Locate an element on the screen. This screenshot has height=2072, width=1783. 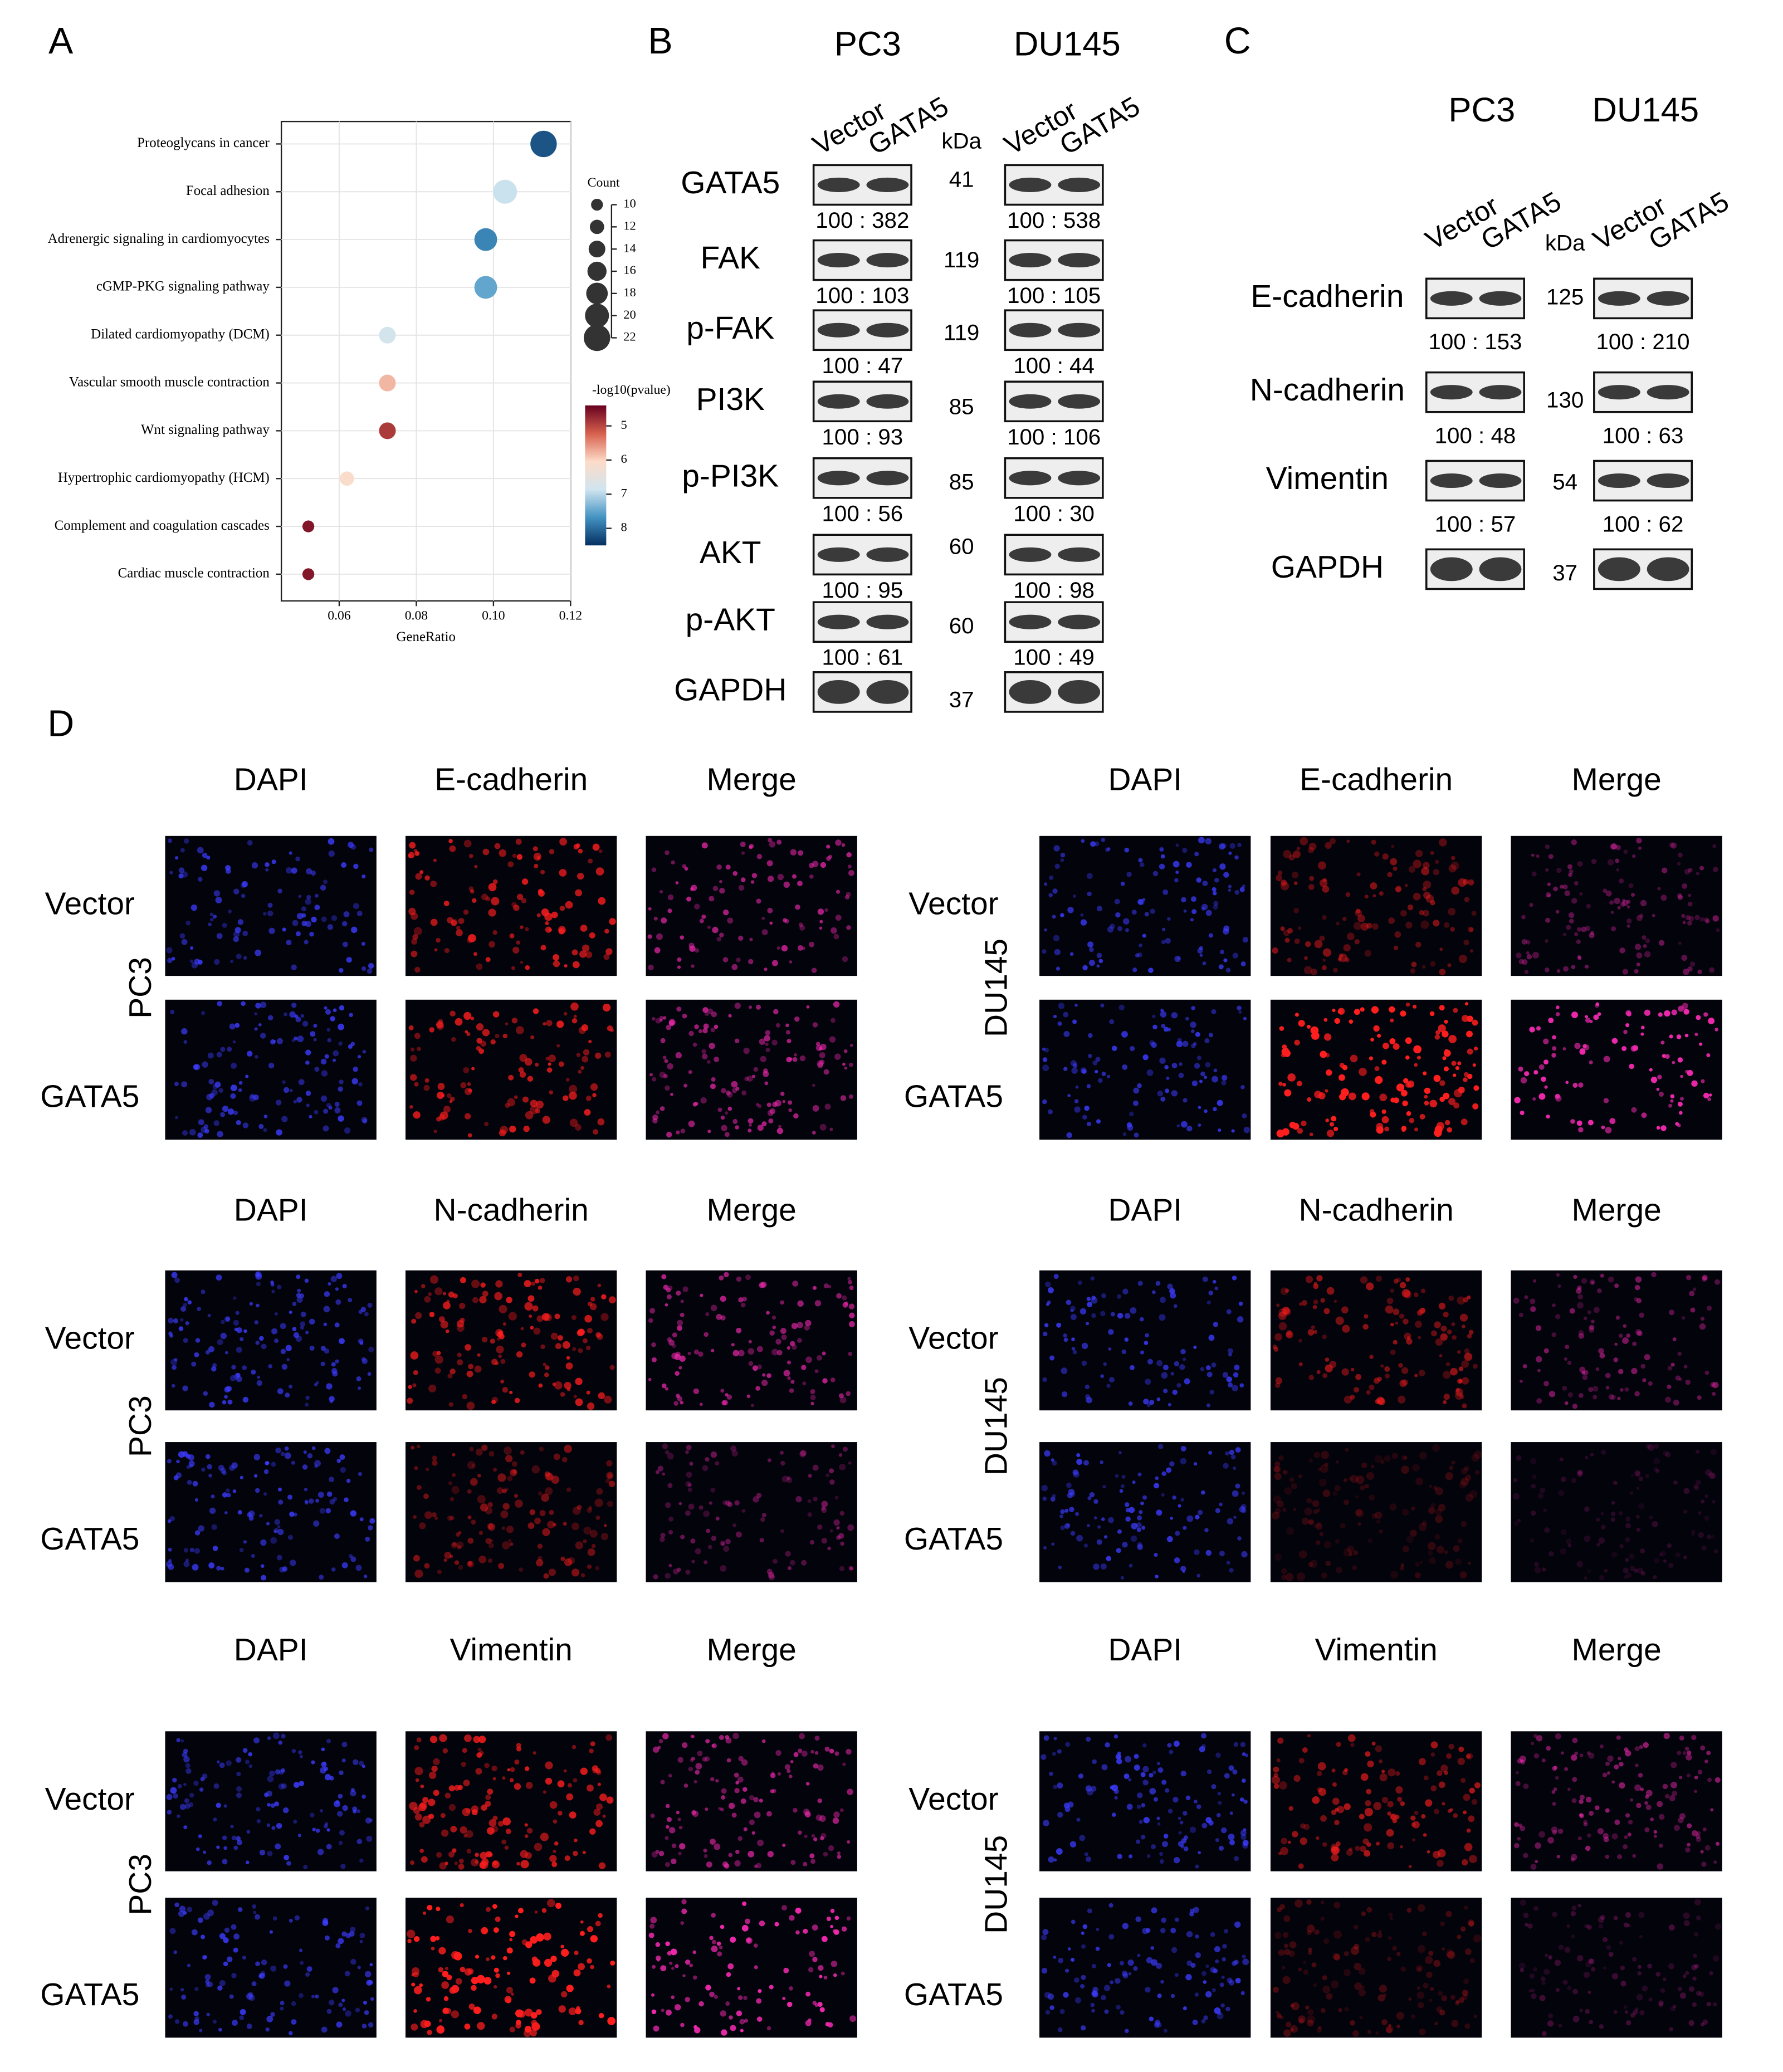
ratio-label: 100 : 57 is located at coordinates (1475, 523).